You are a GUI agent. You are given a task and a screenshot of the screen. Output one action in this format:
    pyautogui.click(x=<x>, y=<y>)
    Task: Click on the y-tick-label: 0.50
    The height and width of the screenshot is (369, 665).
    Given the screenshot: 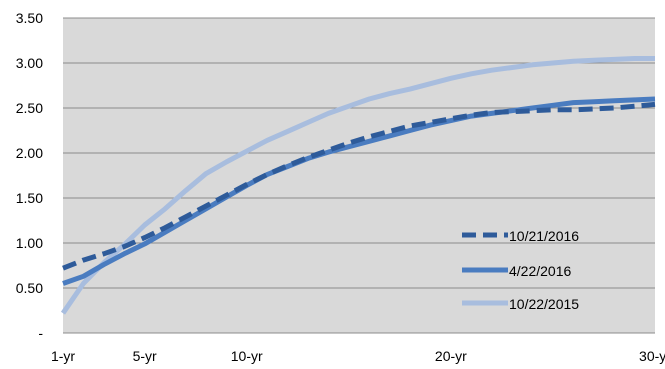 What is the action you would take?
    pyautogui.click(x=29, y=288)
    